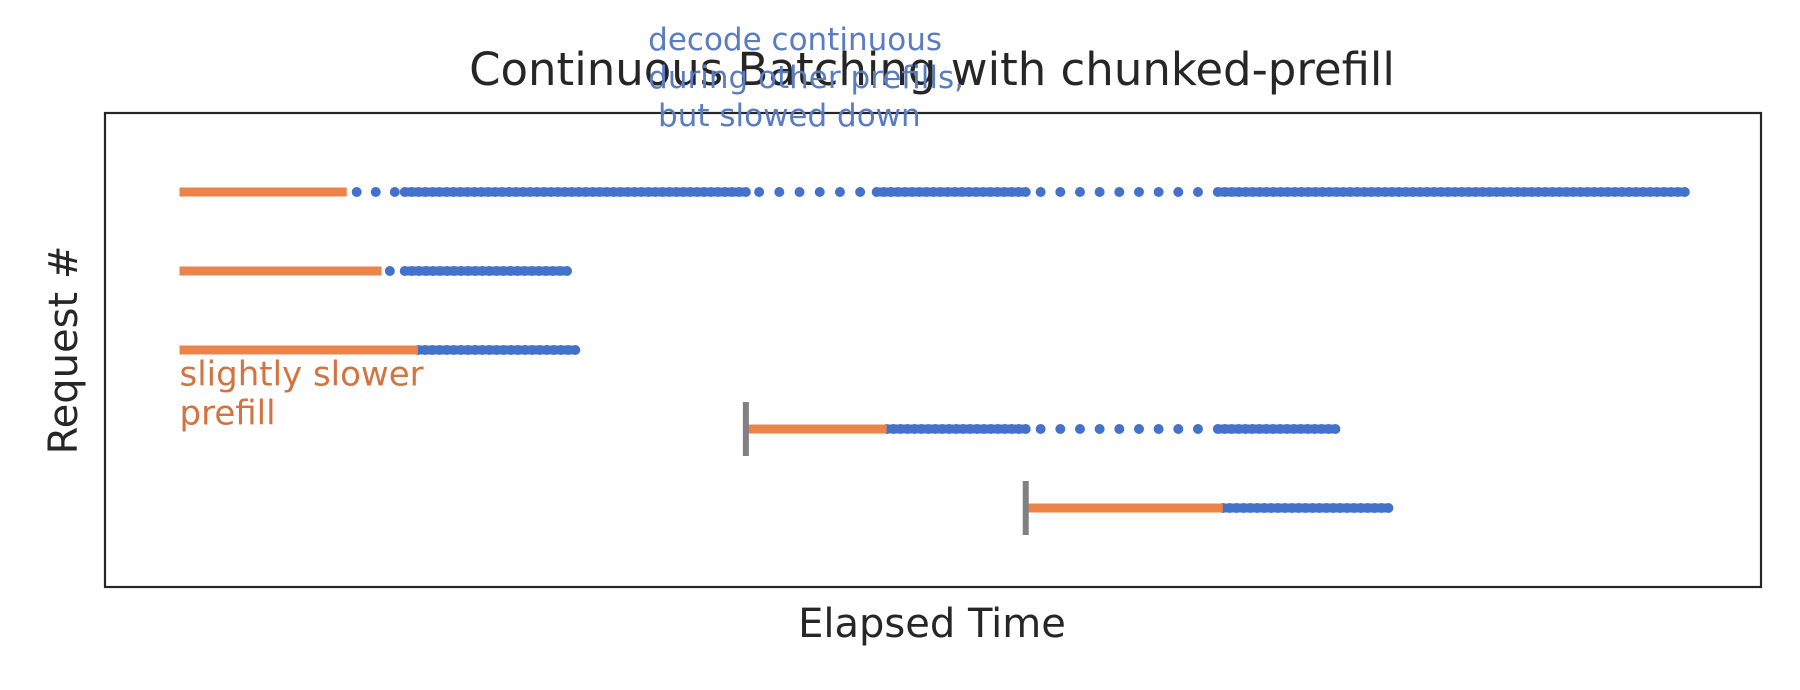 The image size is (1800, 690). What do you see at coordinates (795, 40) in the screenshot?
I see `annotation-line: decode continuous` at bounding box center [795, 40].